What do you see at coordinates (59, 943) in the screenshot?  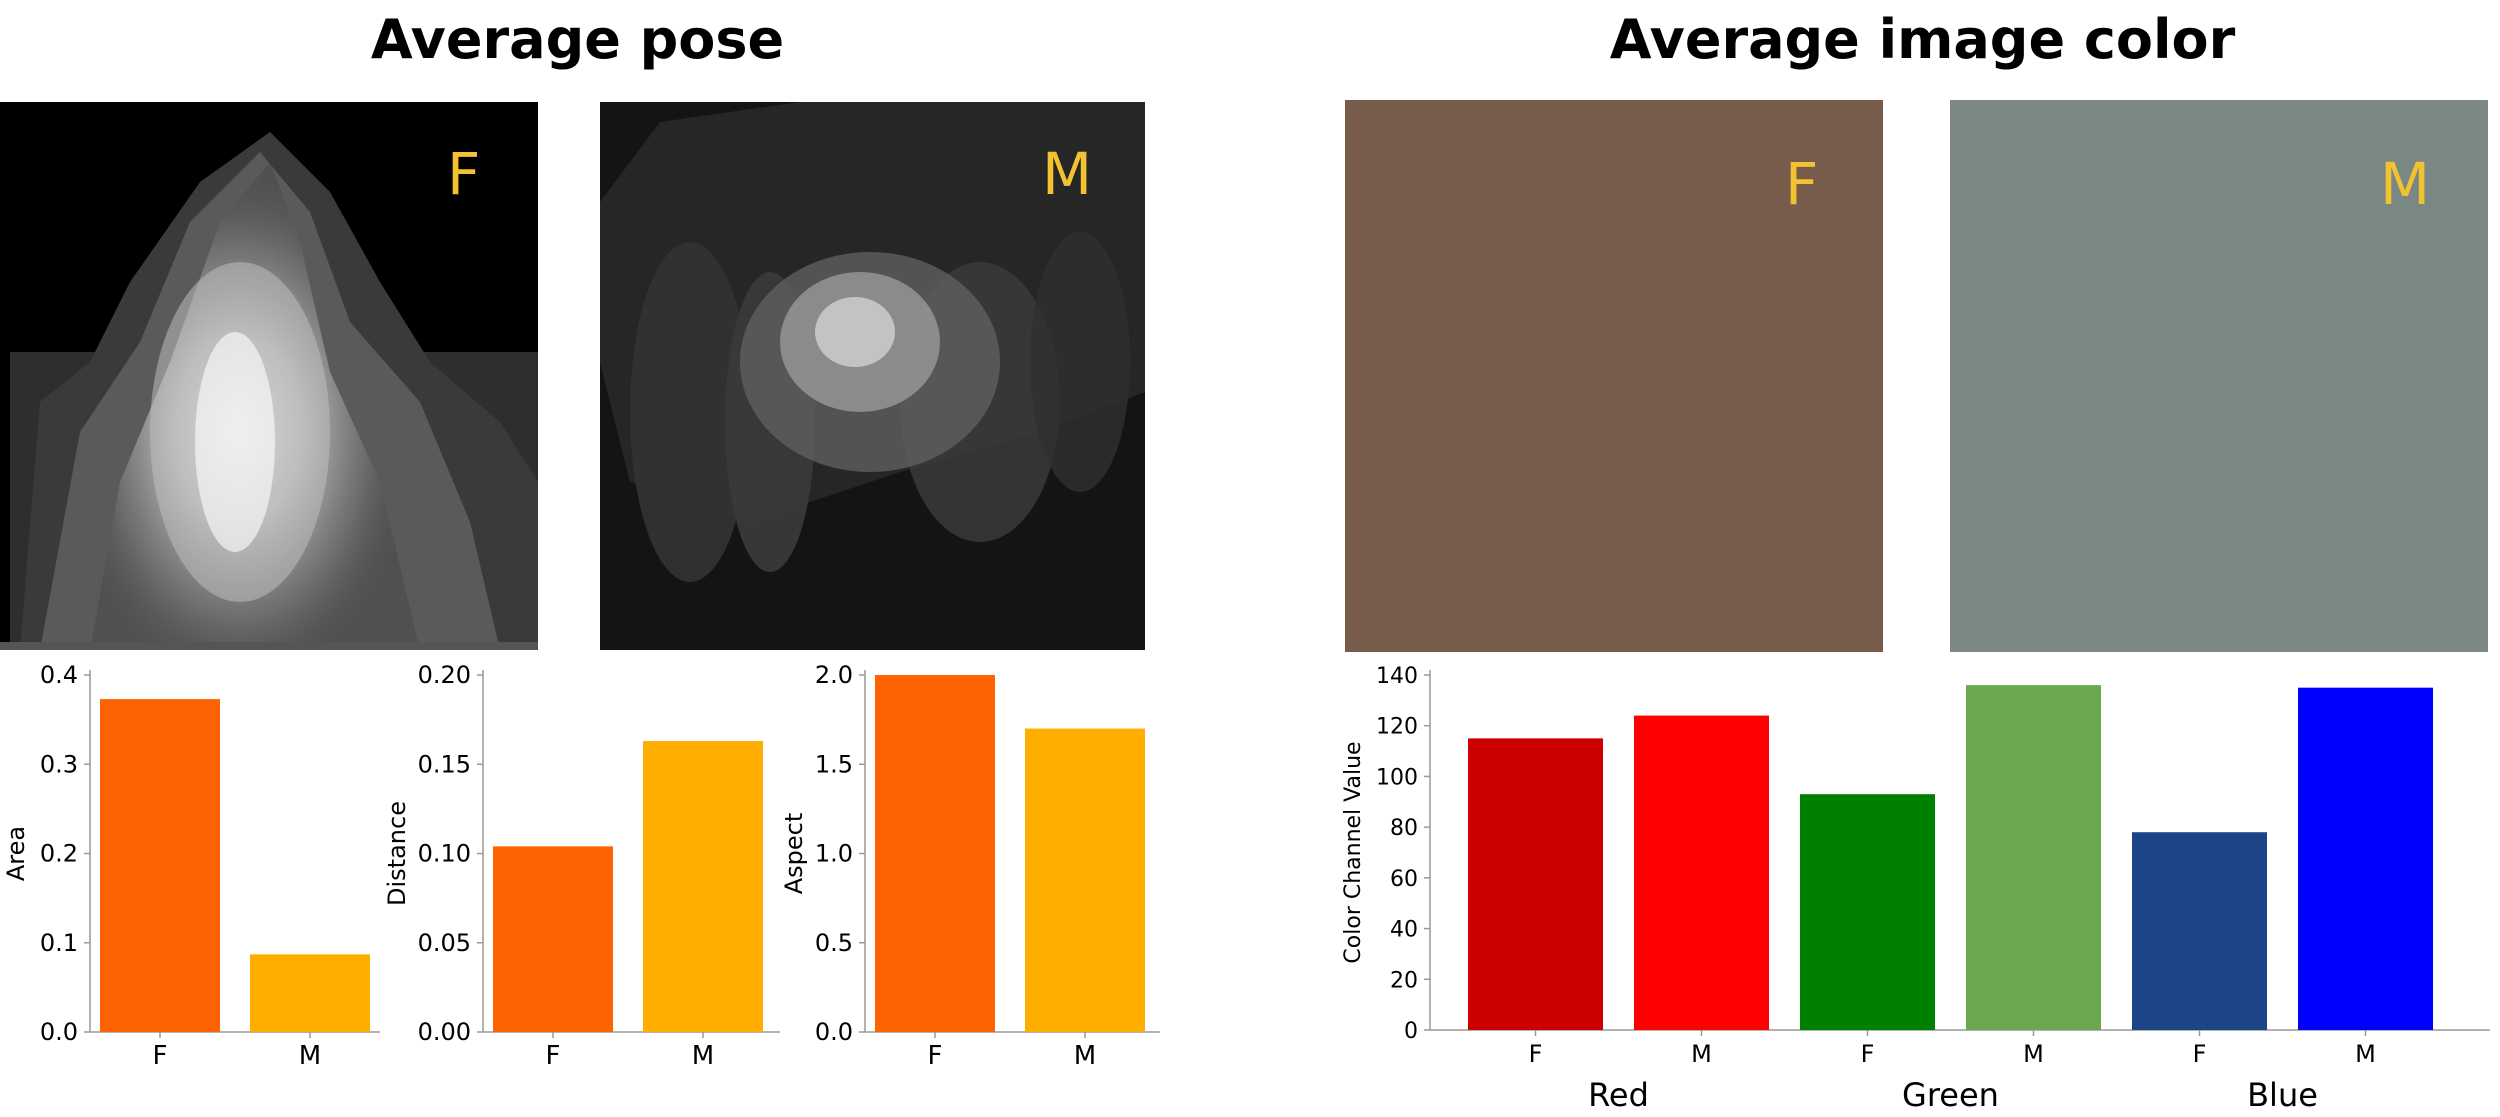 I see `y-tick-label: 0.1` at bounding box center [59, 943].